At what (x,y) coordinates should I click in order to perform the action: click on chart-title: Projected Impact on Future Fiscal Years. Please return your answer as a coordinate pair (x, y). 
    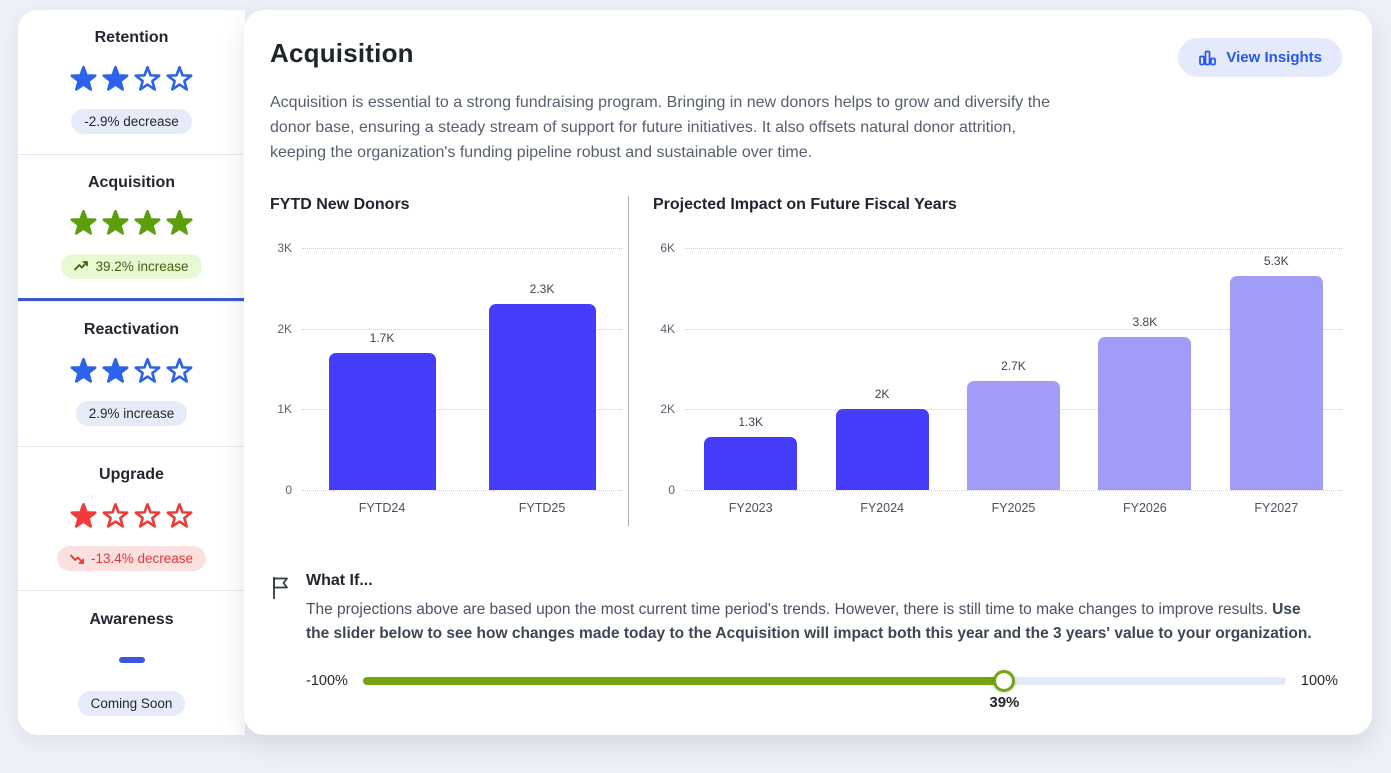
    Looking at the image, I should click on (805, 204).